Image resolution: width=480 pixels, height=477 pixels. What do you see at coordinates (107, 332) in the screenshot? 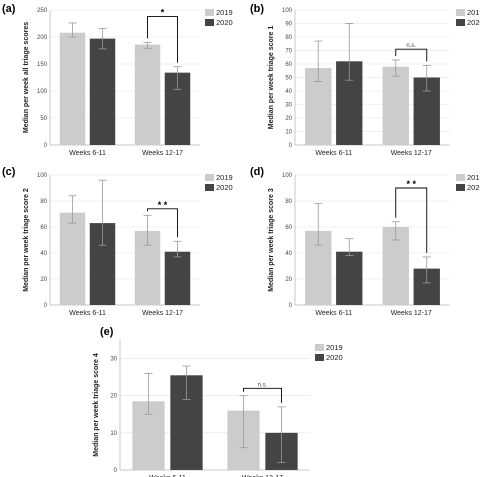
I see `panel-label: (e)` at bounding box center [107, 332].